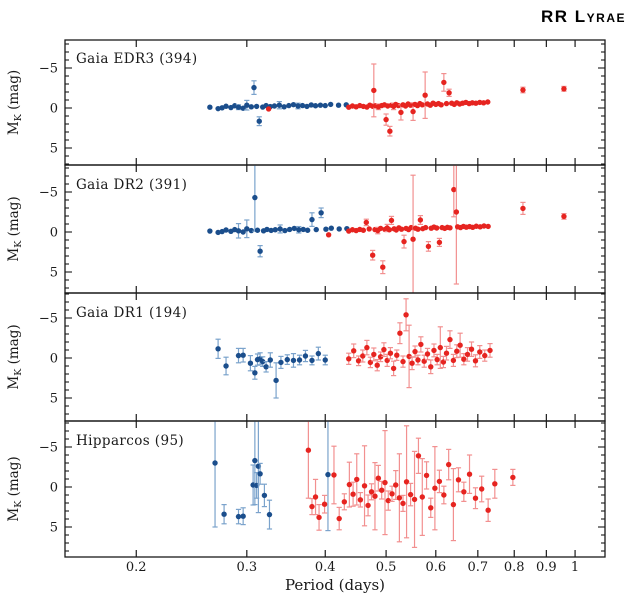 The image size is (636, 601). Describe the element at coordinates (132, 185) in the screenshot. I see `panel-label-gaia-dr2: Gaia DR2 (391)` at that location.